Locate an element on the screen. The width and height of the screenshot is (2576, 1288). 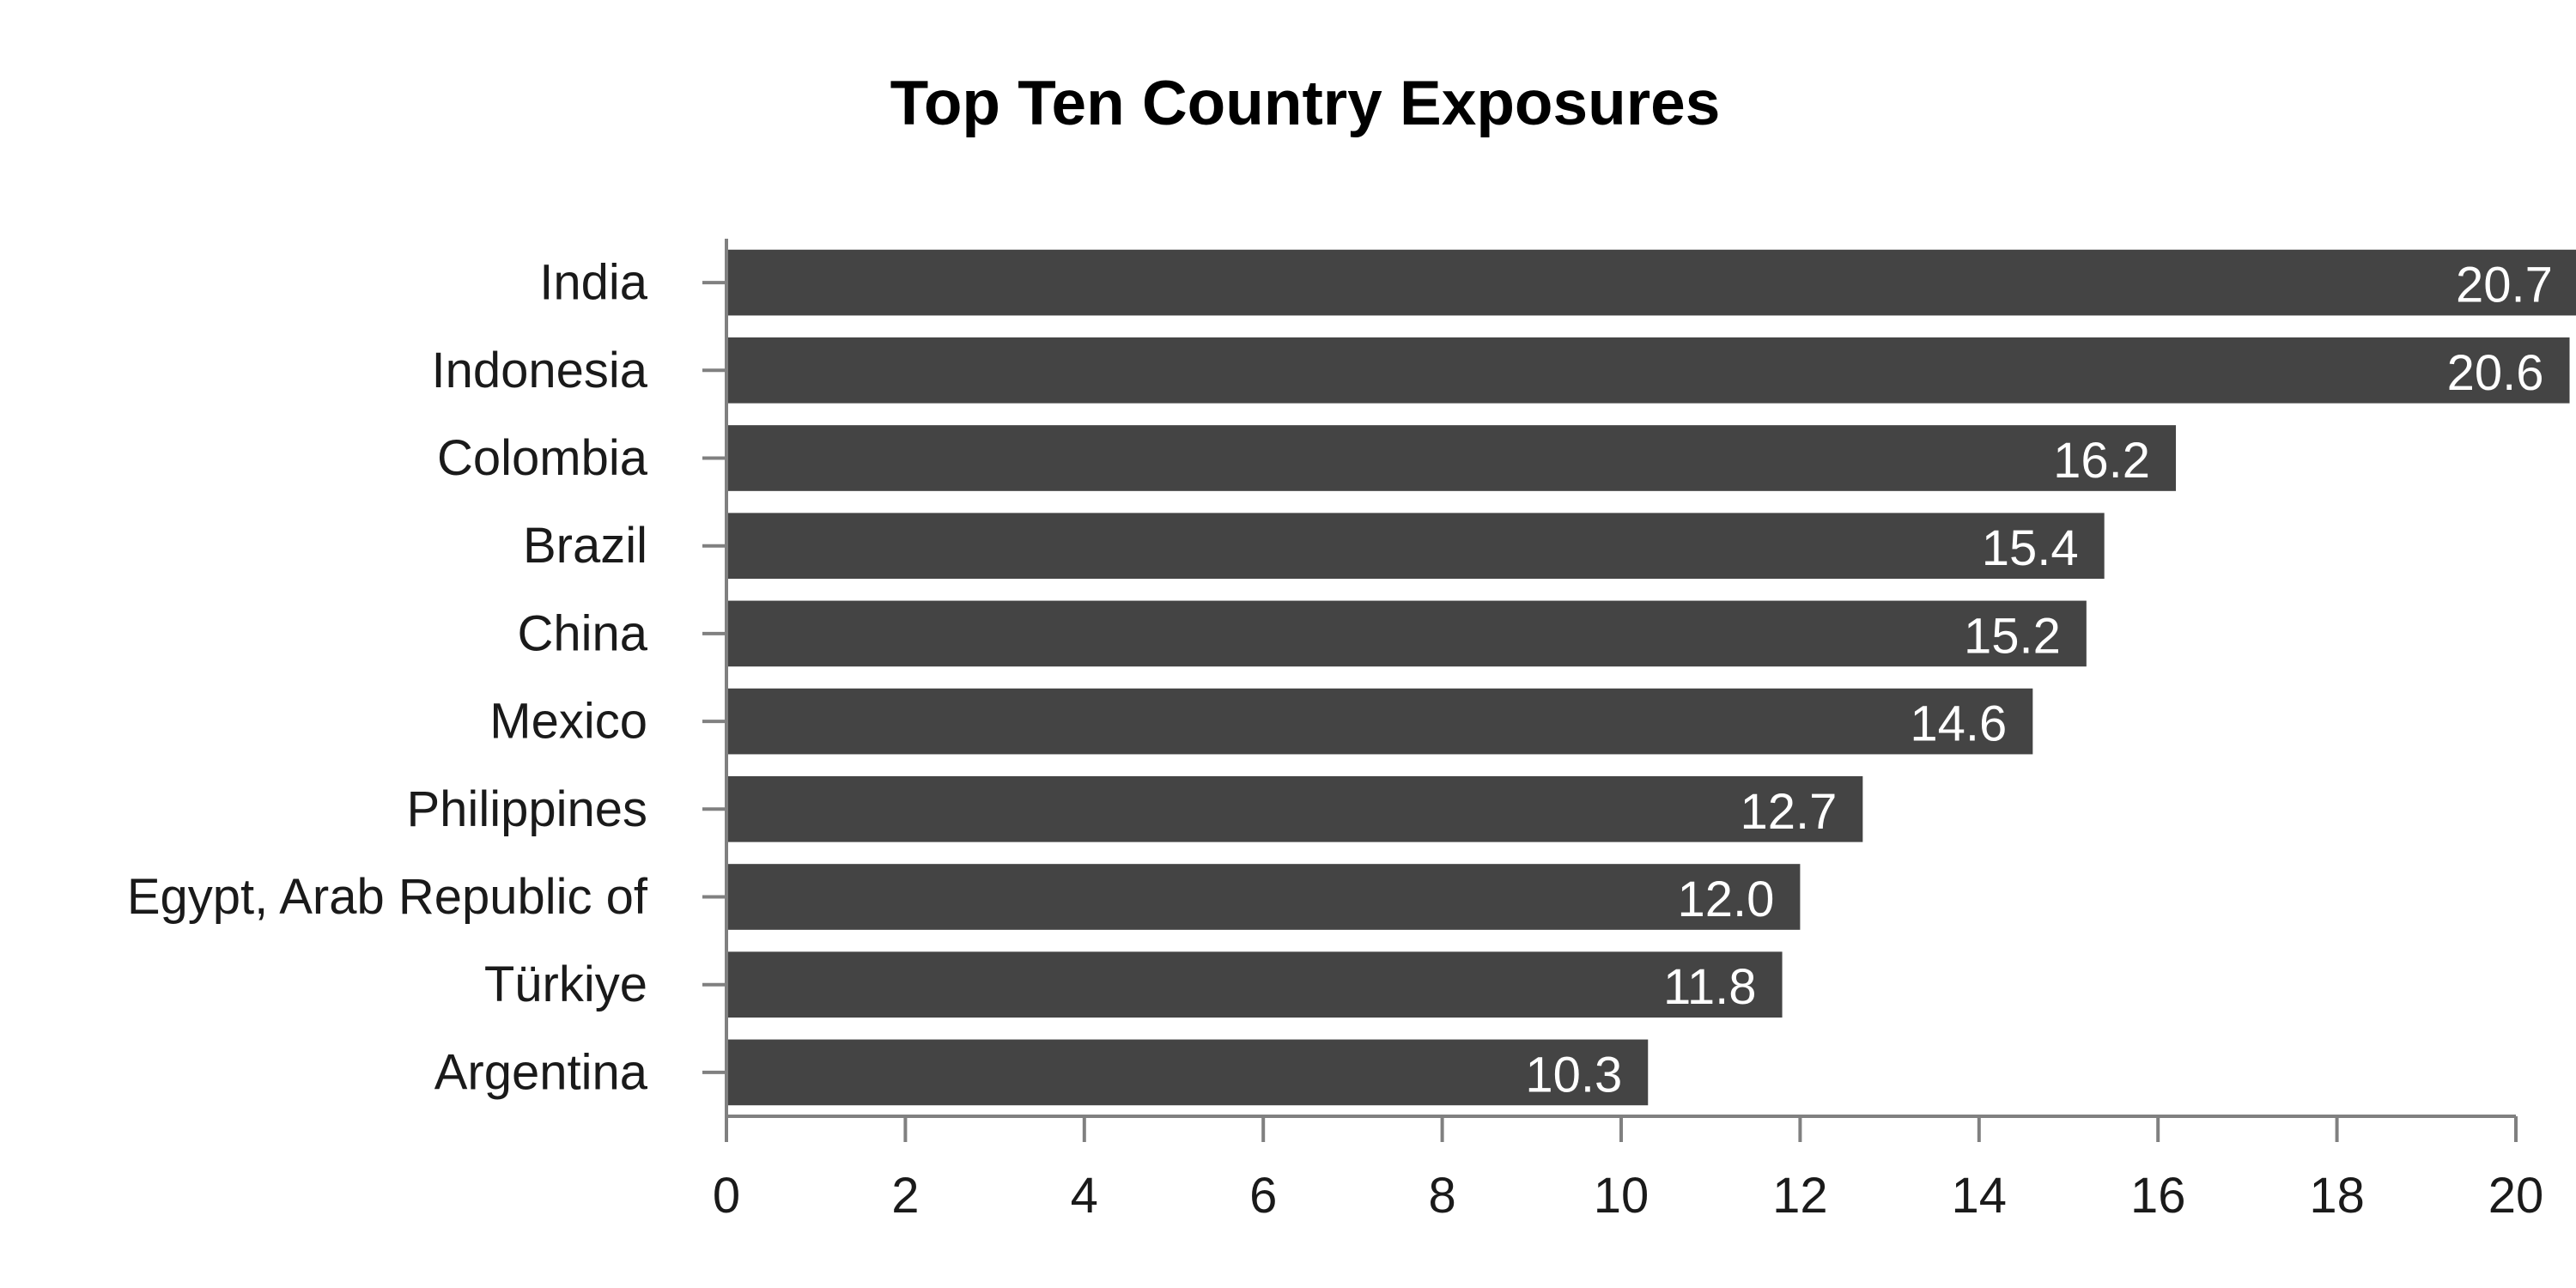
category-label: China is located at coordinates (582, 633).